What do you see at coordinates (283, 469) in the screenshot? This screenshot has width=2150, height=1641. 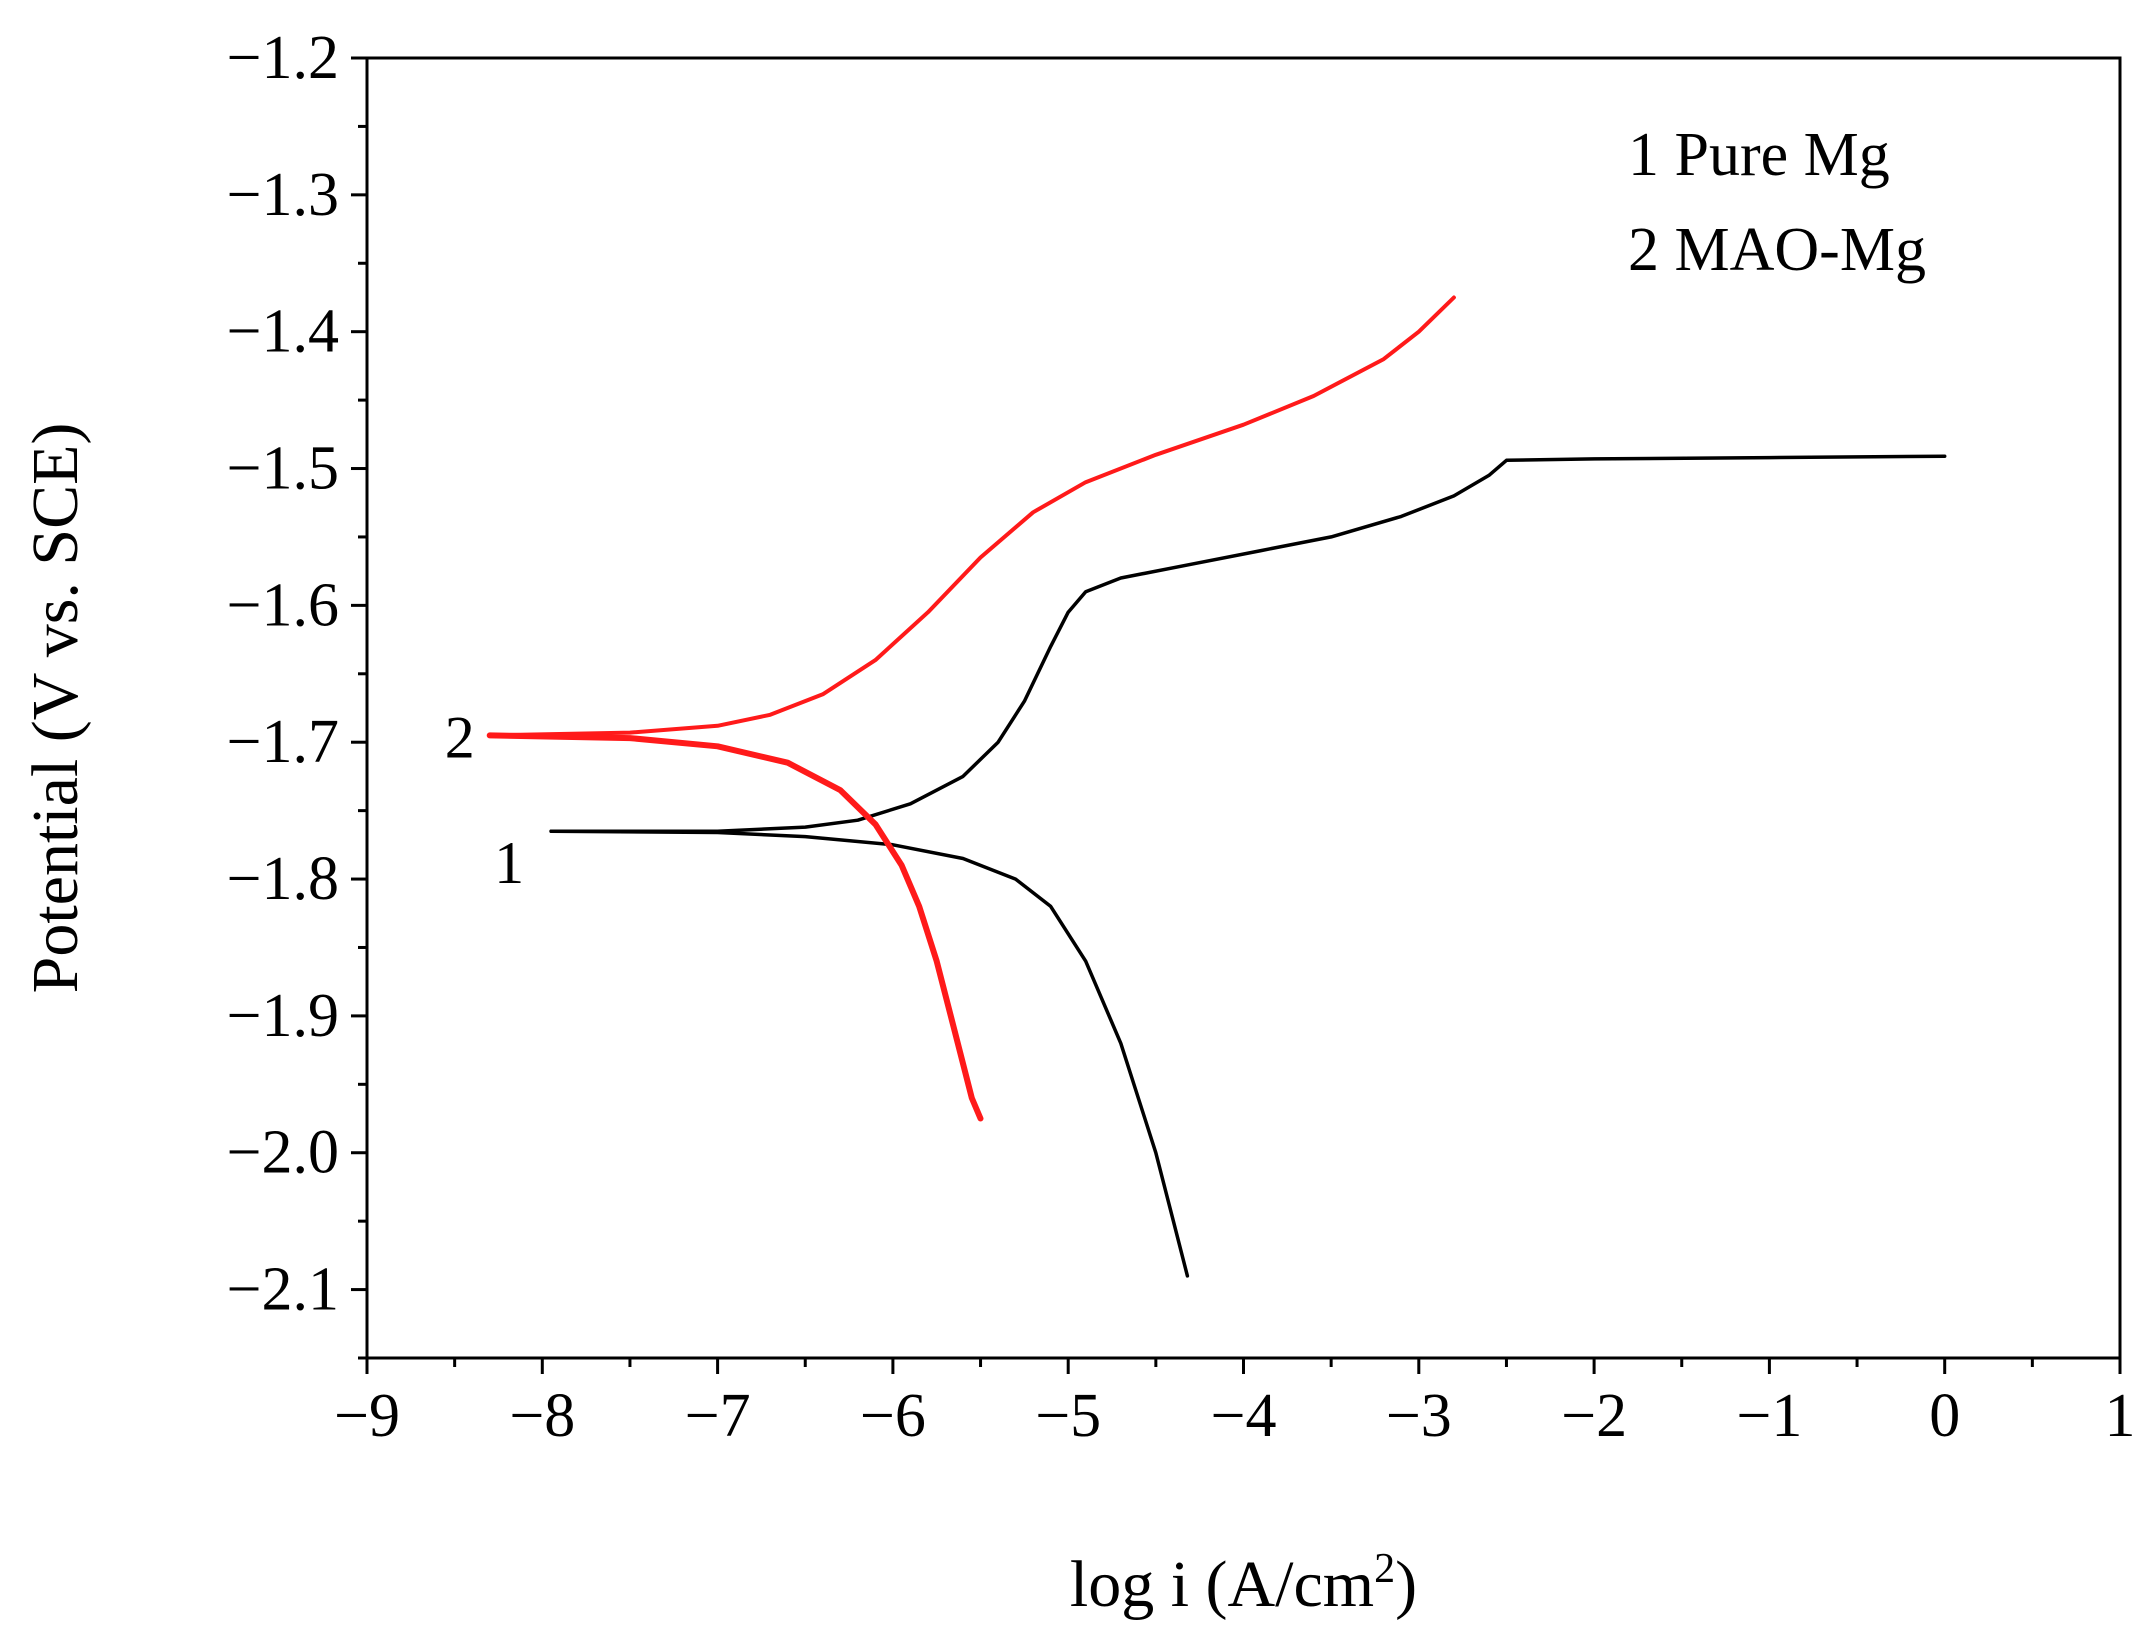 I see `y-tick-label: −1.5` at bounding box center [283, 469].